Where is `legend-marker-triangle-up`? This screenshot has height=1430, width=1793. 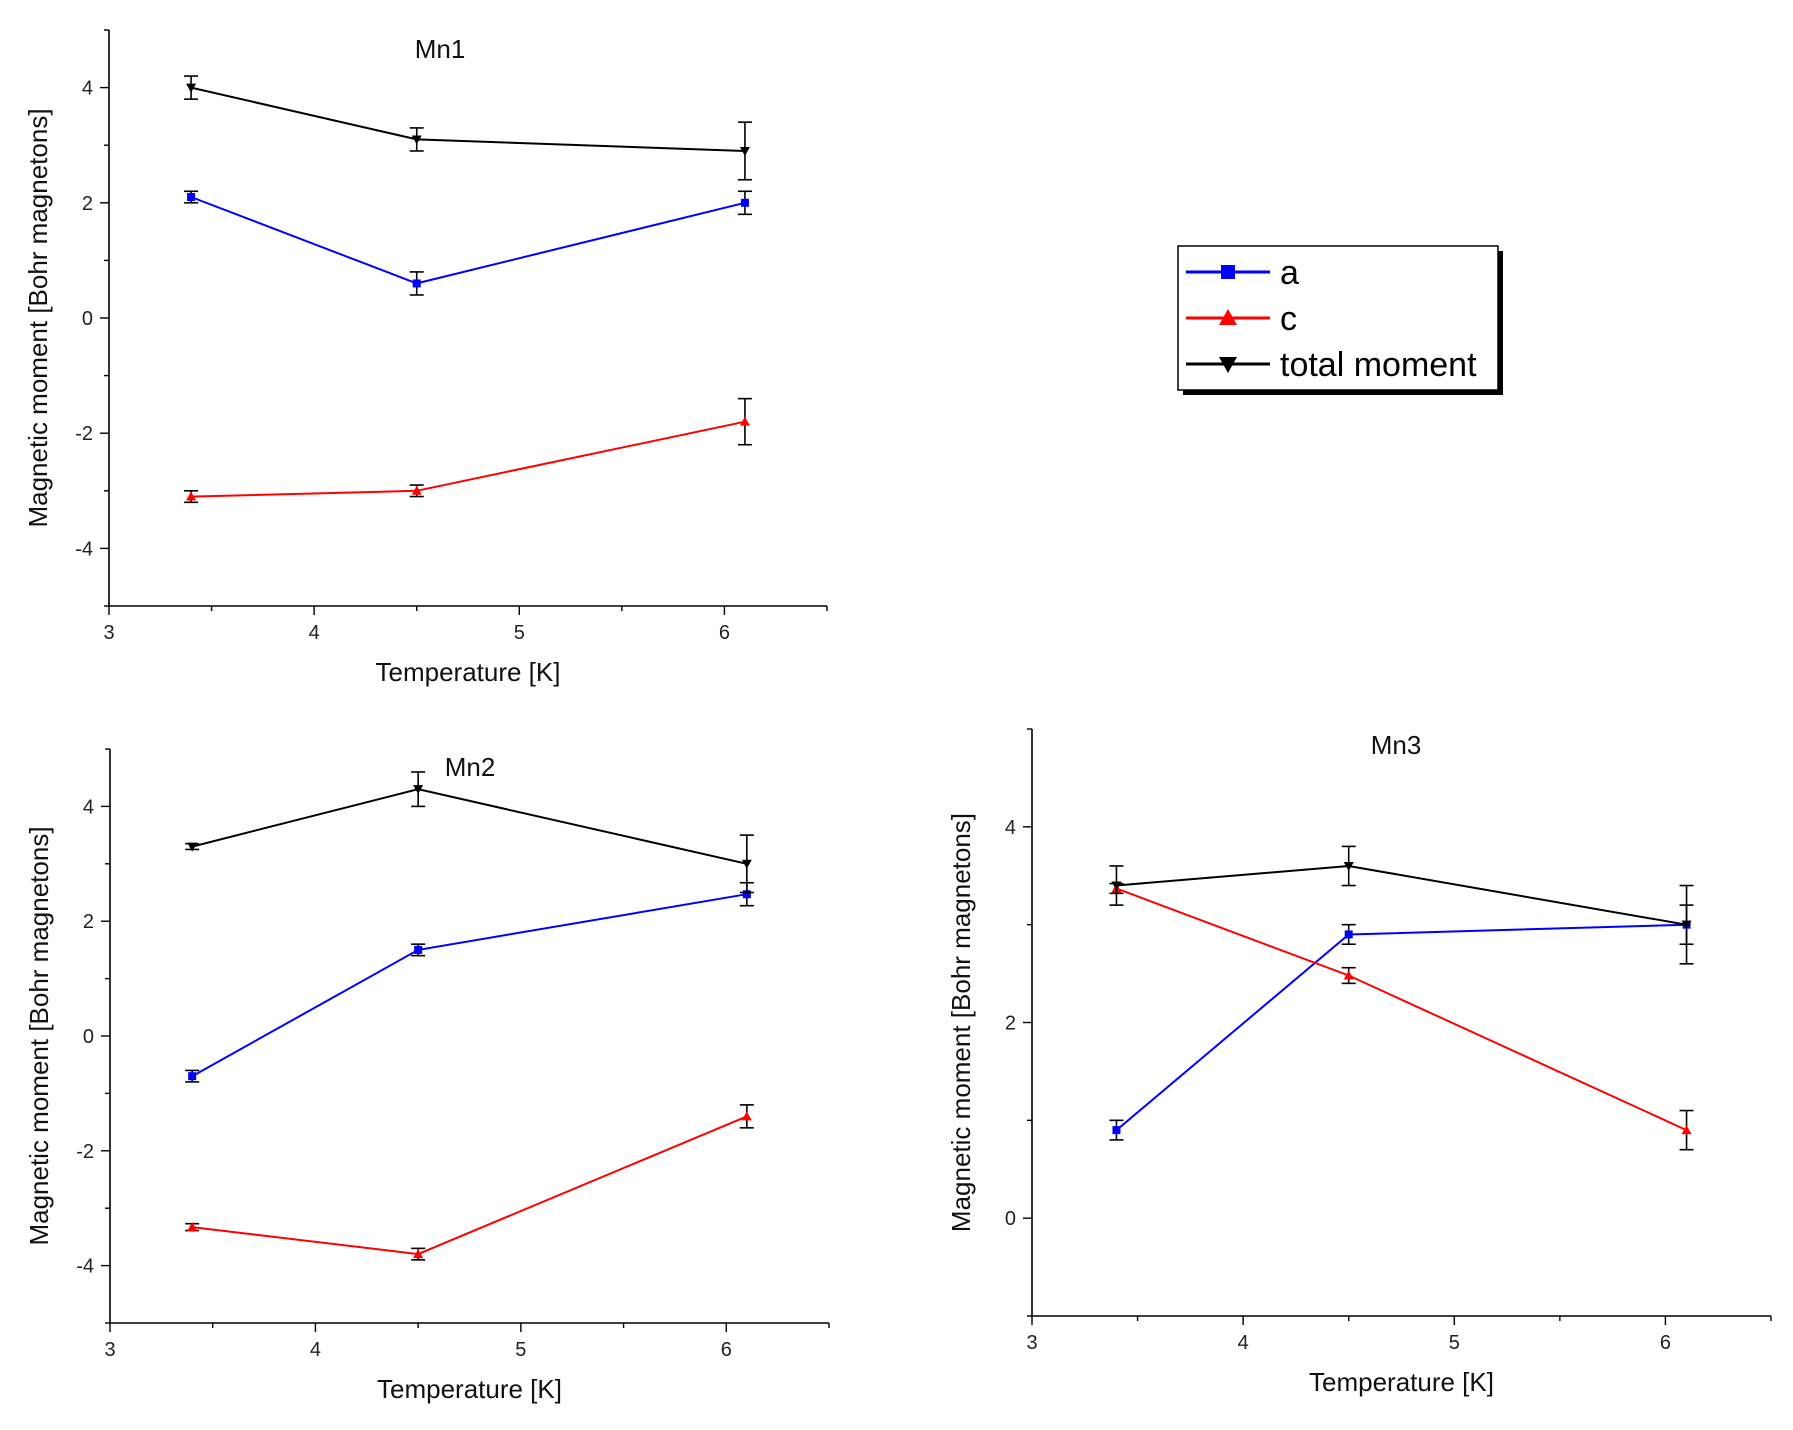
legend-marker-triangle-up is located at coordinates (1228, 317).